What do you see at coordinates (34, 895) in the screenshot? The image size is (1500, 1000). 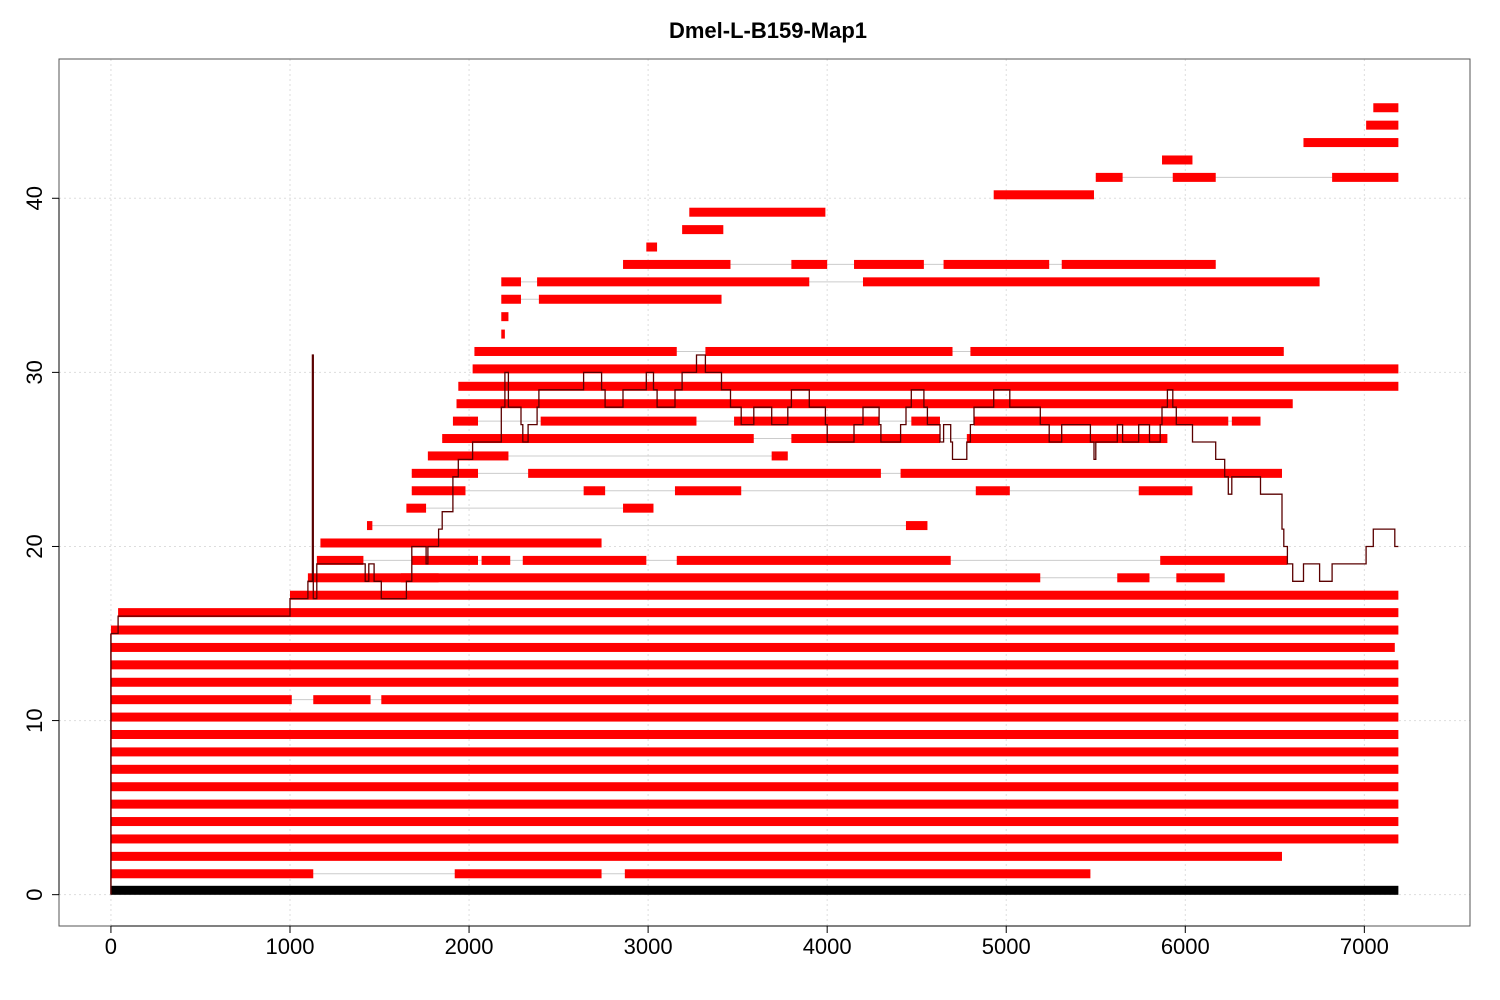 I see `y-tick-label: 0` at bounding box center [34, 895].